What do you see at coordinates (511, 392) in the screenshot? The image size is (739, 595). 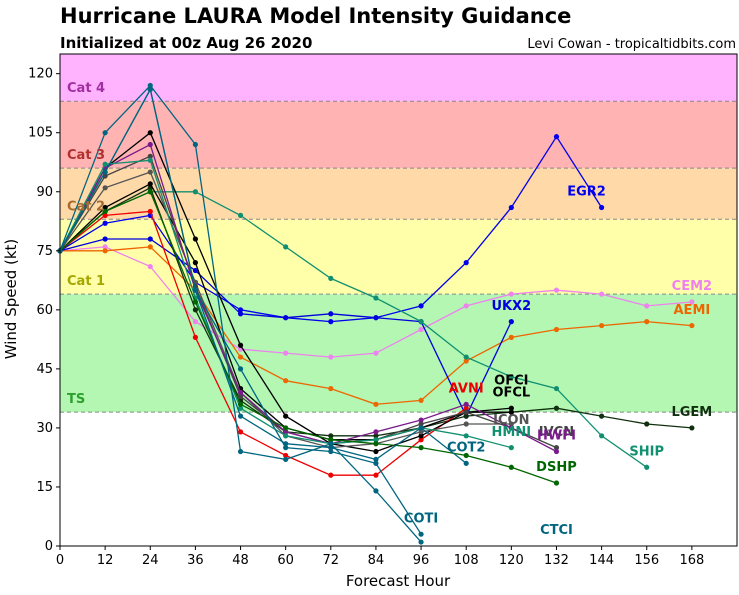 I see `model-label-ofcl: OFCL` at bounding box center [511, 392].